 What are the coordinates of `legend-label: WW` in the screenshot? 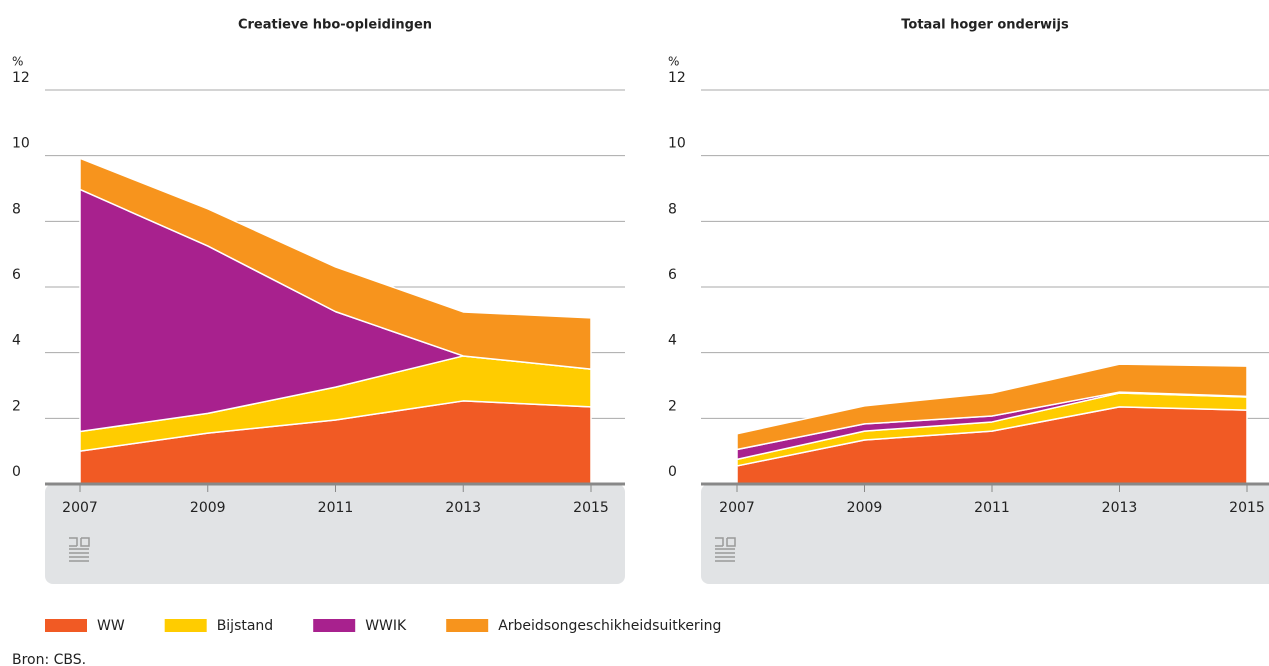 It's located at (111, 626).